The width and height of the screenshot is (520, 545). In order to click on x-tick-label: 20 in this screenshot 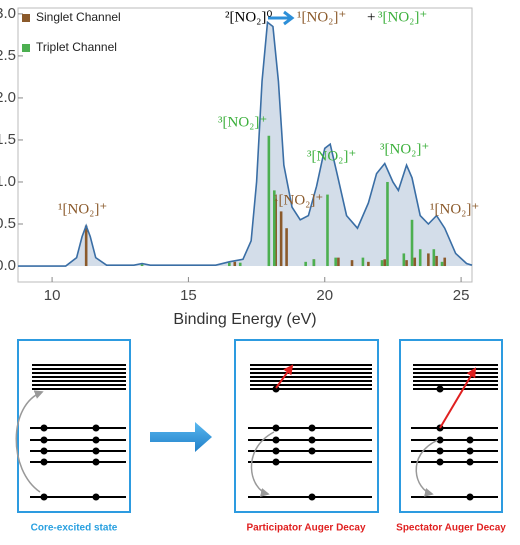, I will do `click(324, 295)`.